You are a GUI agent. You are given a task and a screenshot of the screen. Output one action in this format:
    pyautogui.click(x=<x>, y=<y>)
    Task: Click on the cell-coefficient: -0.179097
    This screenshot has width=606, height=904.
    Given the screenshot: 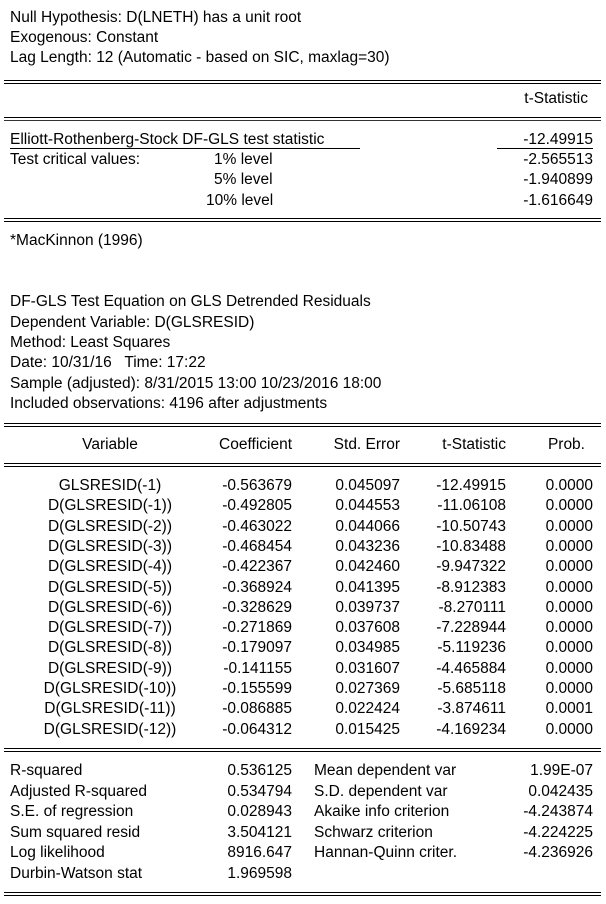 What is the action you would take?
    pyautogui.click(x=257, y=648)
    